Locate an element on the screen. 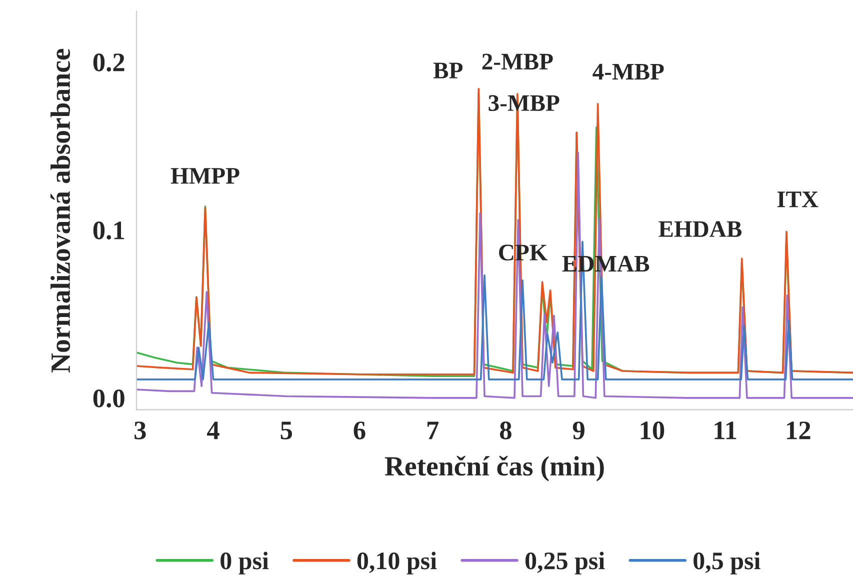  legend-label: 0,5 psi is located at coordinates (727, 563).